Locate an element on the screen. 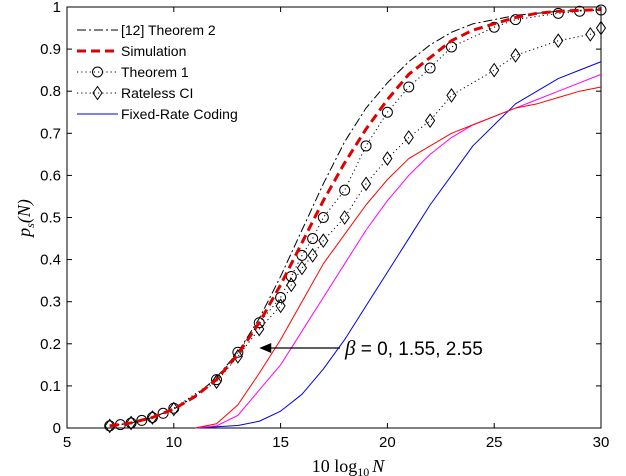 This screenshot has width=626, height=476. y-axis-title-subscript: s is located at coordinates (30, 225).